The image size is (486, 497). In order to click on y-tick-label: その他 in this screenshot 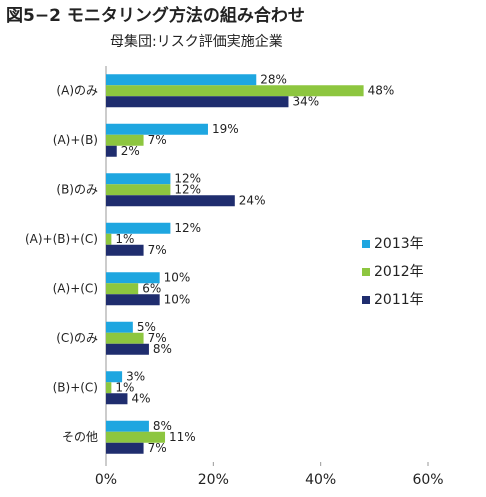, I will do `click(80, 437)`.